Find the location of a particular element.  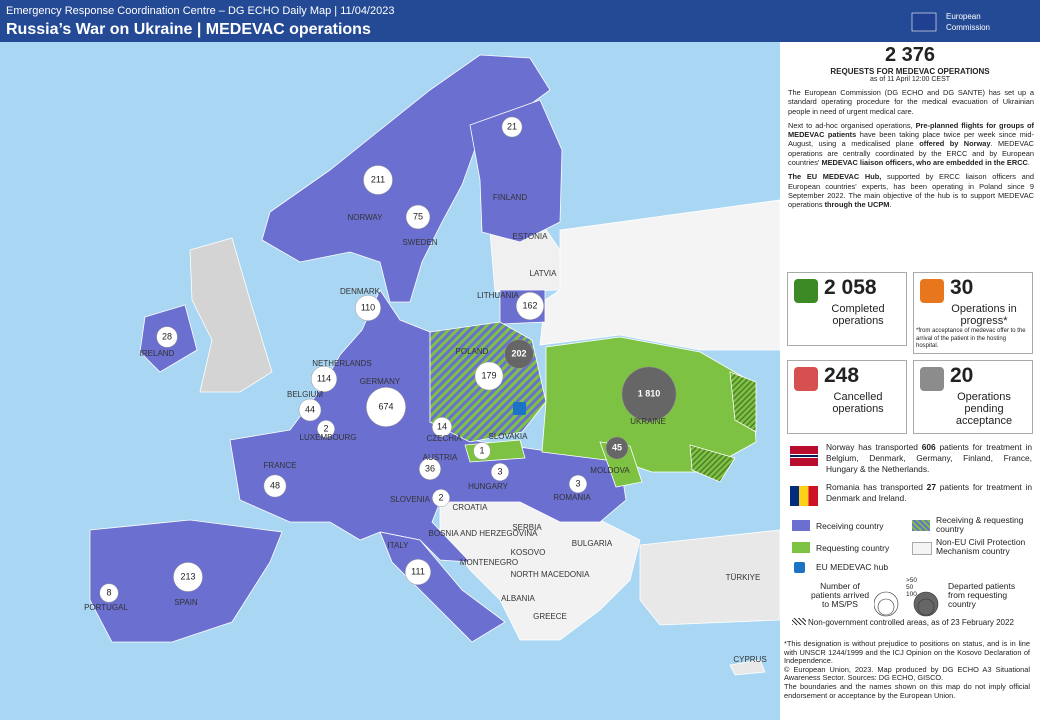

bubble-label: 162 is located at coordinates (529, 305).